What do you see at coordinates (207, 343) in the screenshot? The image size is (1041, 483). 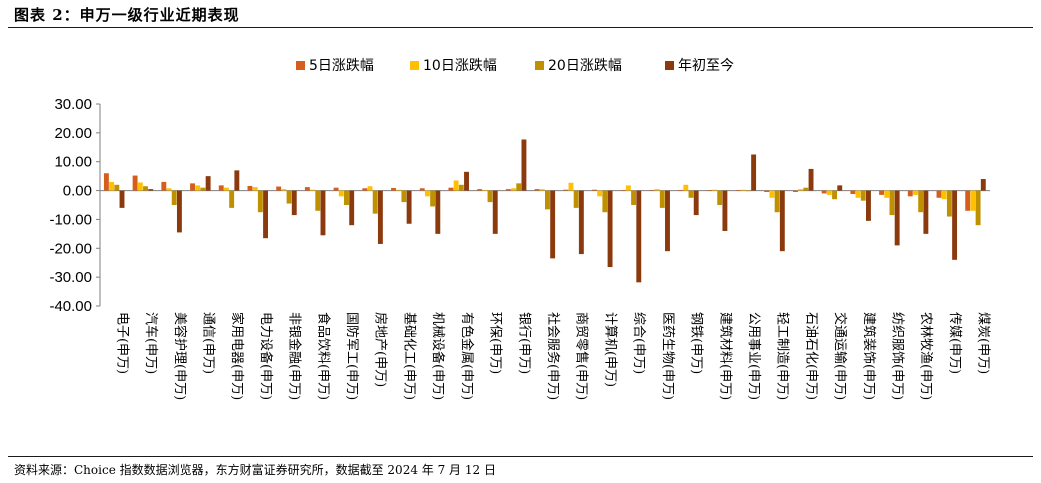 I see `x-category-label: 通信(申万)` at bounding box center [207, 343].